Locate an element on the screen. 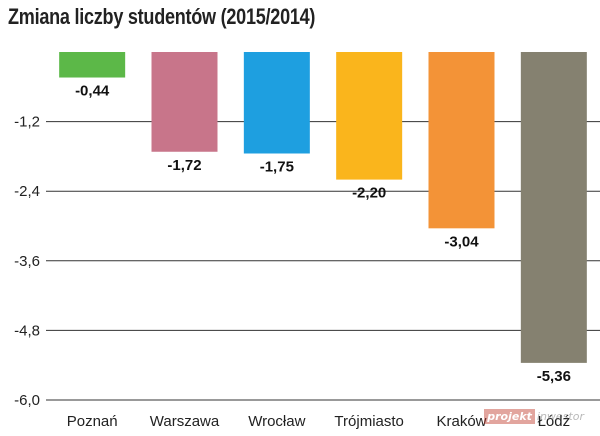 The height and width of the screenshot is (436, 600). category-label: Trójmiasto is located at coordinates (368, 421).